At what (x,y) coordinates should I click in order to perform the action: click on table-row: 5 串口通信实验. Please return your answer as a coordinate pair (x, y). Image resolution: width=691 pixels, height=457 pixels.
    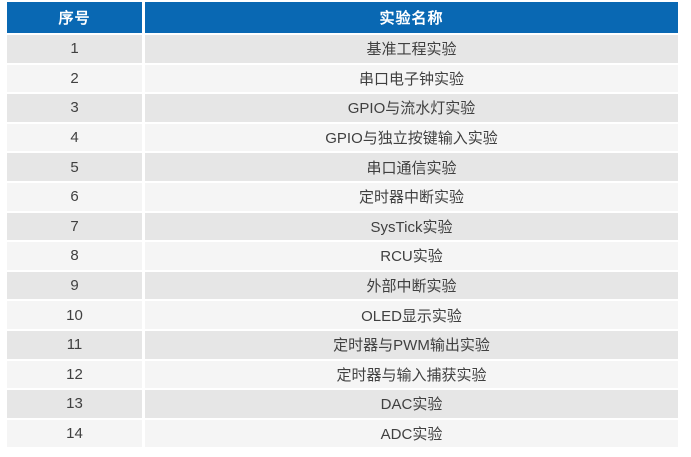
    Looking at the image, I should click on (342, 168).